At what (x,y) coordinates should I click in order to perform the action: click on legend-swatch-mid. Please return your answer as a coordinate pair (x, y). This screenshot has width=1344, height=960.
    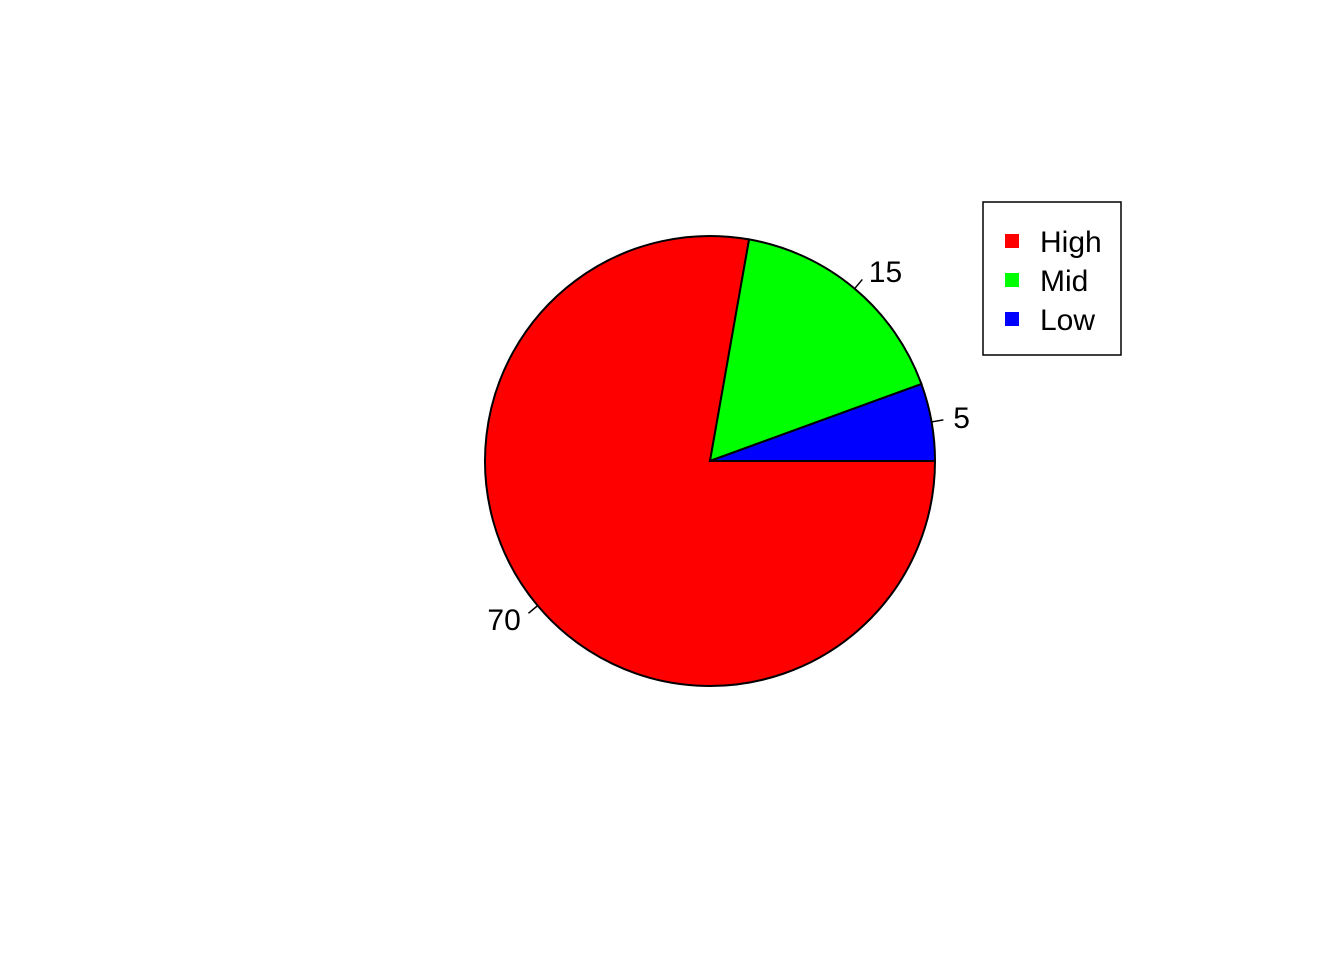
    Looking at the image, I should click on (1012, 280).